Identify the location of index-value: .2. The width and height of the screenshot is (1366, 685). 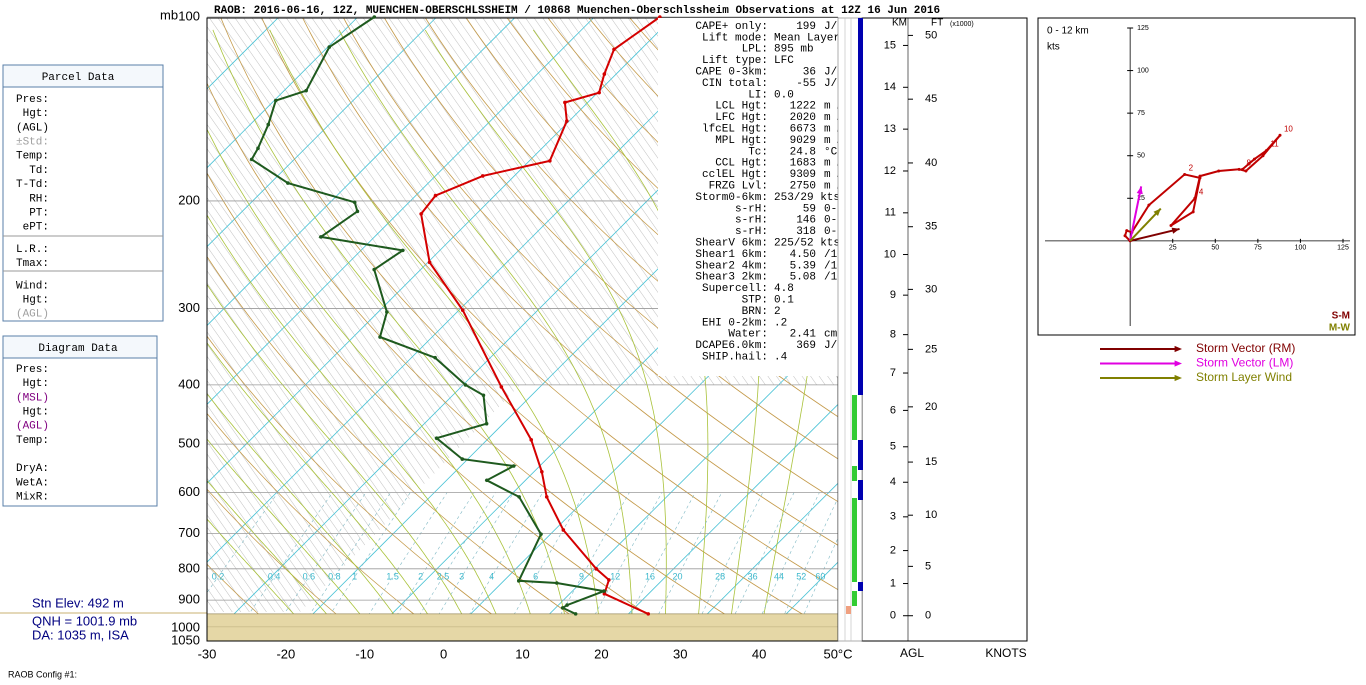
(780, 323).